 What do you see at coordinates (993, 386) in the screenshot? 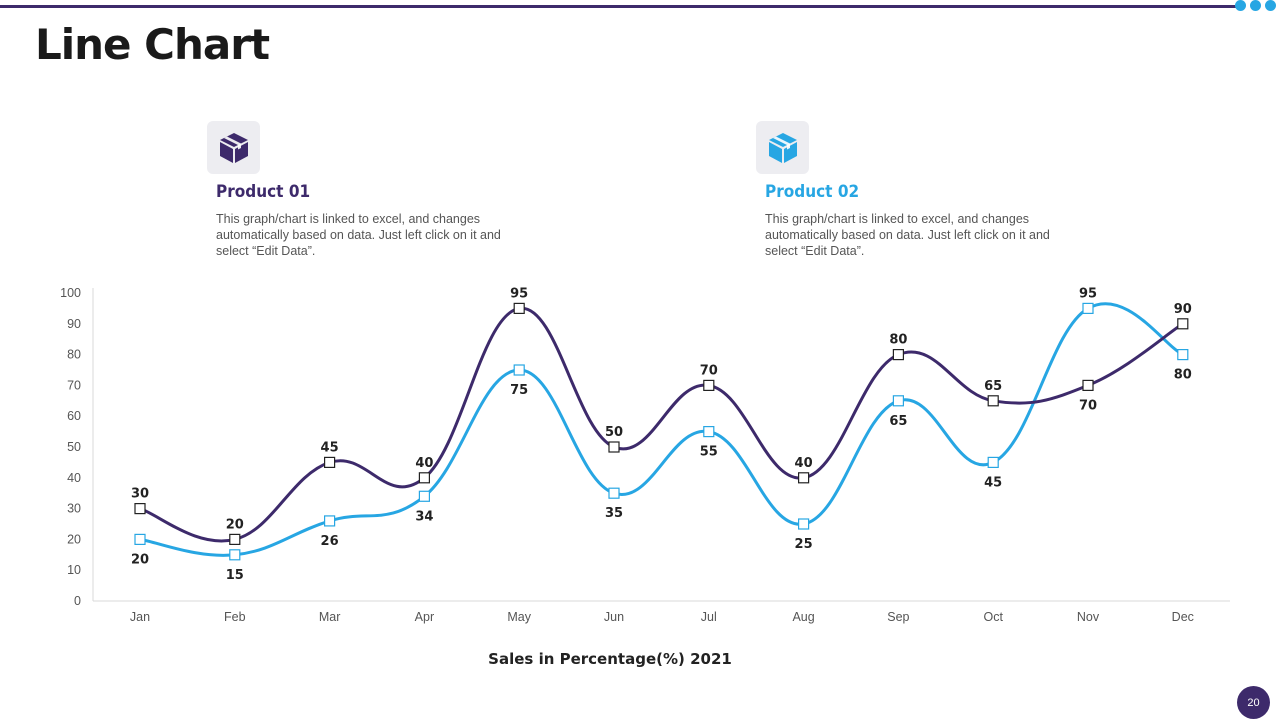
I see `data-label-product-01: 65` at bounding box center [993, 386].